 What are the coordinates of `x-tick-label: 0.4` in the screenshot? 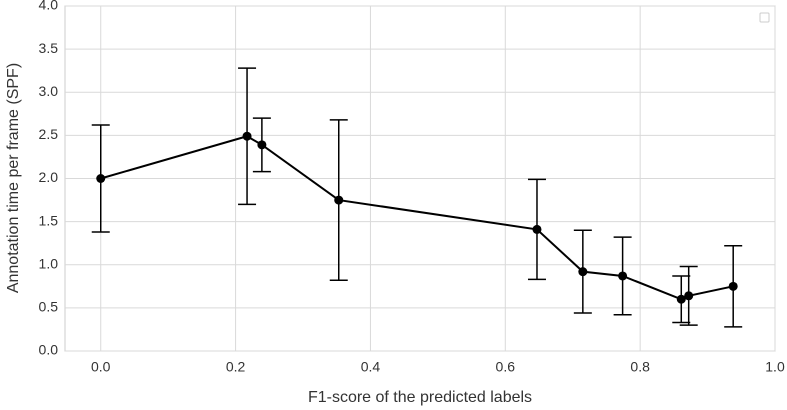 It's located at (371, 367).